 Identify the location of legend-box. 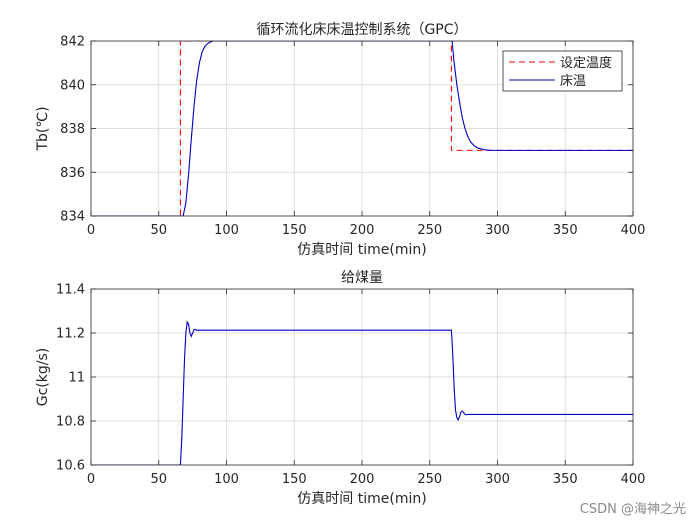
(562, 71).